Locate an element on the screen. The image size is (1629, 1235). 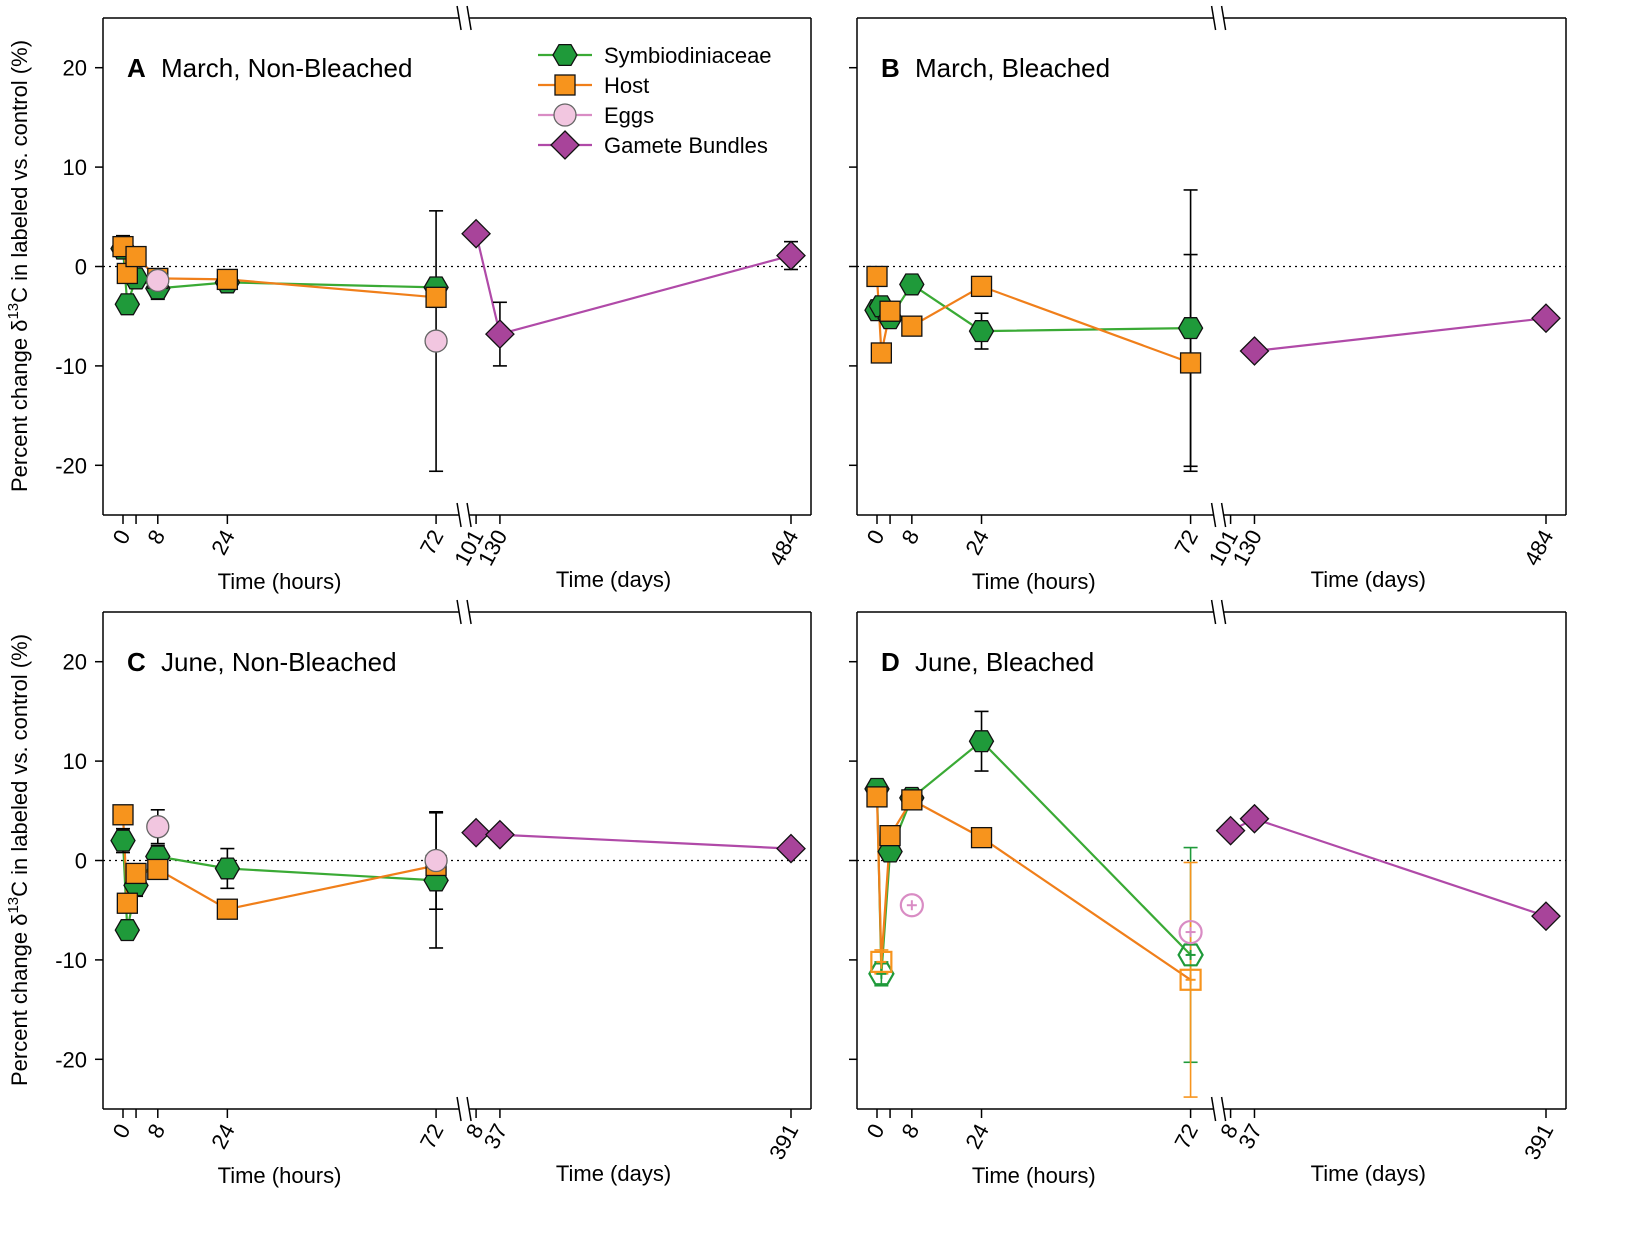
legend-label-host: Host is located at coordinates (626, 85).